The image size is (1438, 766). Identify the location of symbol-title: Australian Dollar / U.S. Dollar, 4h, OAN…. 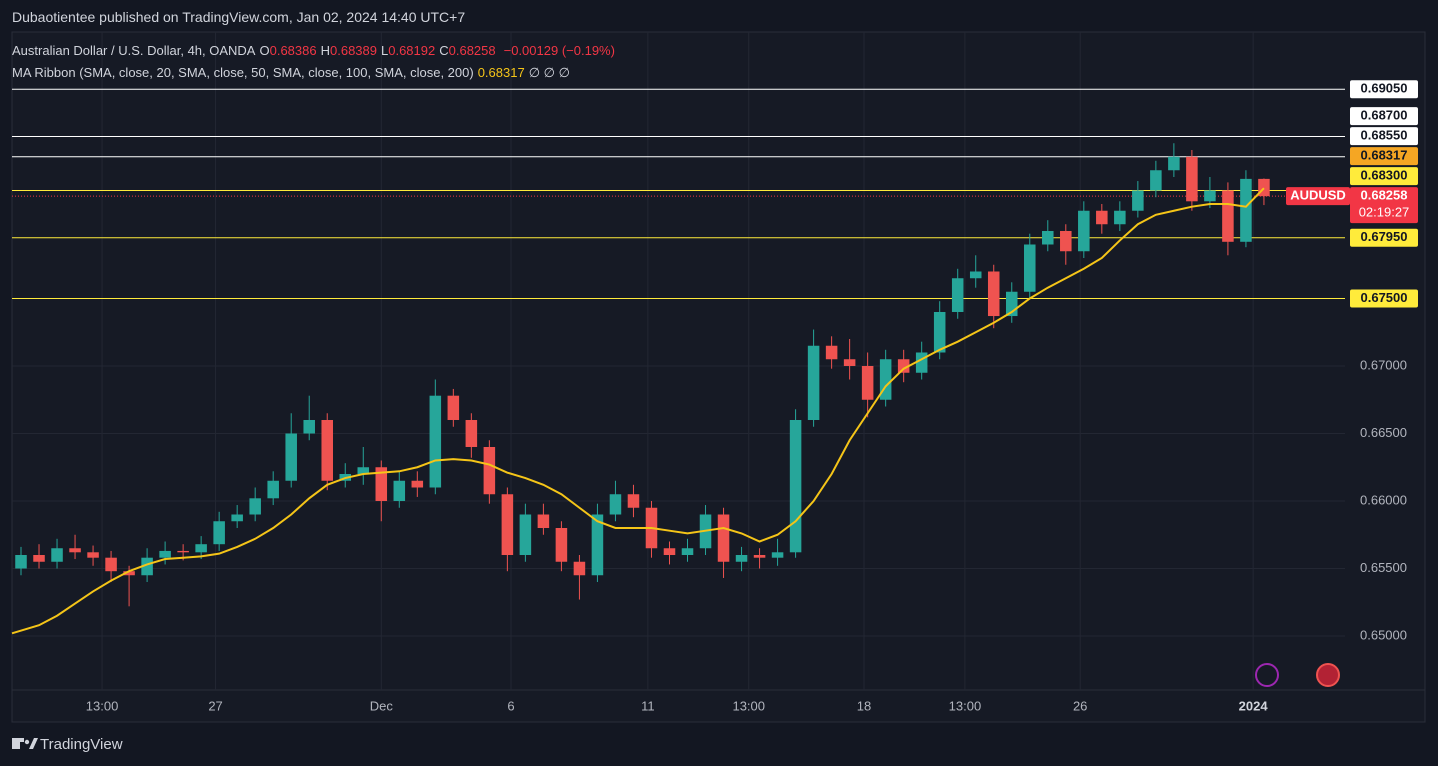
(134, 50).